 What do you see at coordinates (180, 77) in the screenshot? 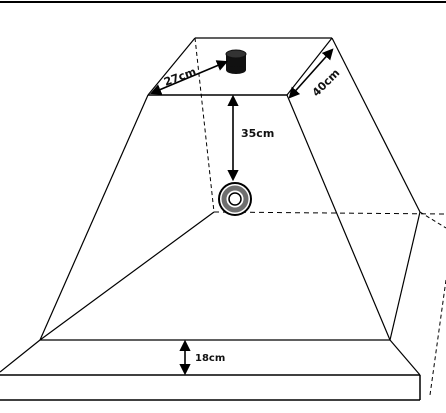
I see `width-top-label: 27cm` at bounding box center [180, 77].